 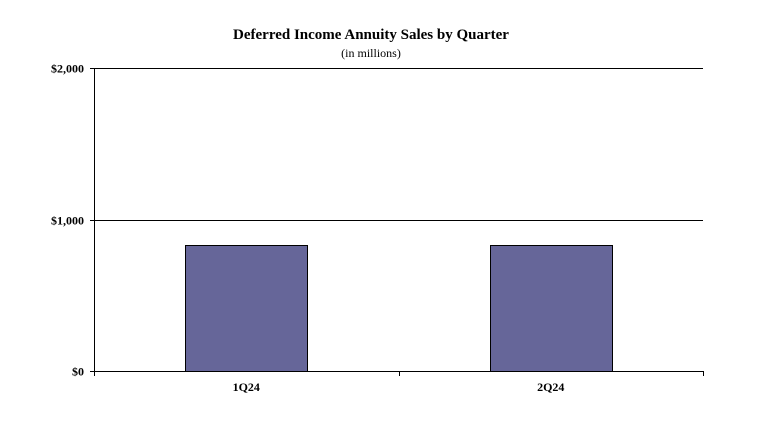 I want to click on x-tick-label: 1Q24, so click(x=246, y=387).